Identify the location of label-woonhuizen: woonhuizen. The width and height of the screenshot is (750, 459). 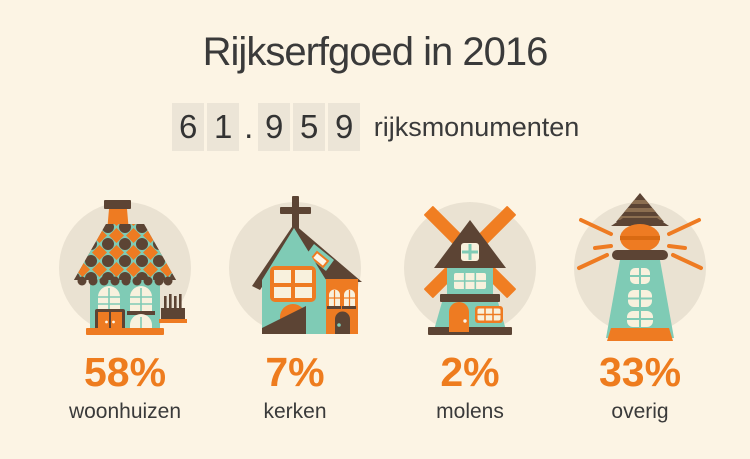
(125, 411).